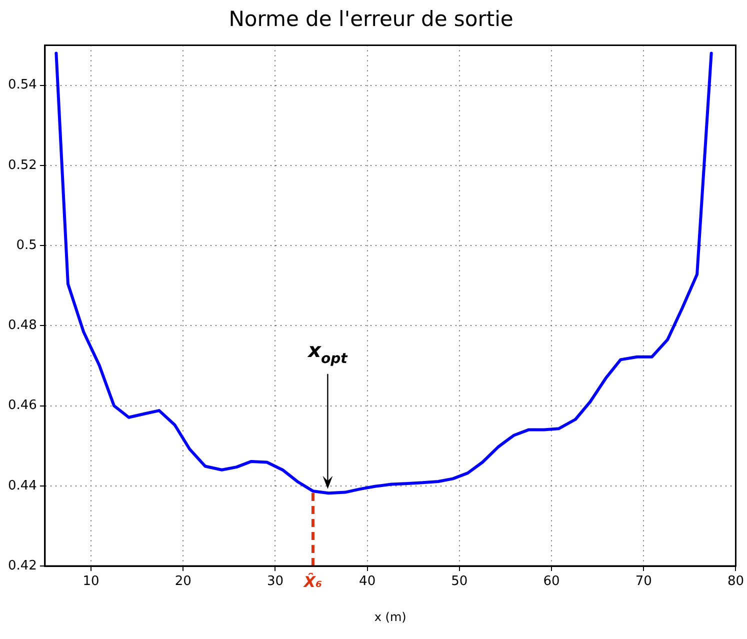 The image size is (747, 639). Describe the element at coordinates (183, 582) in the screenshot. I see `x-tick-label: 20` at that location.